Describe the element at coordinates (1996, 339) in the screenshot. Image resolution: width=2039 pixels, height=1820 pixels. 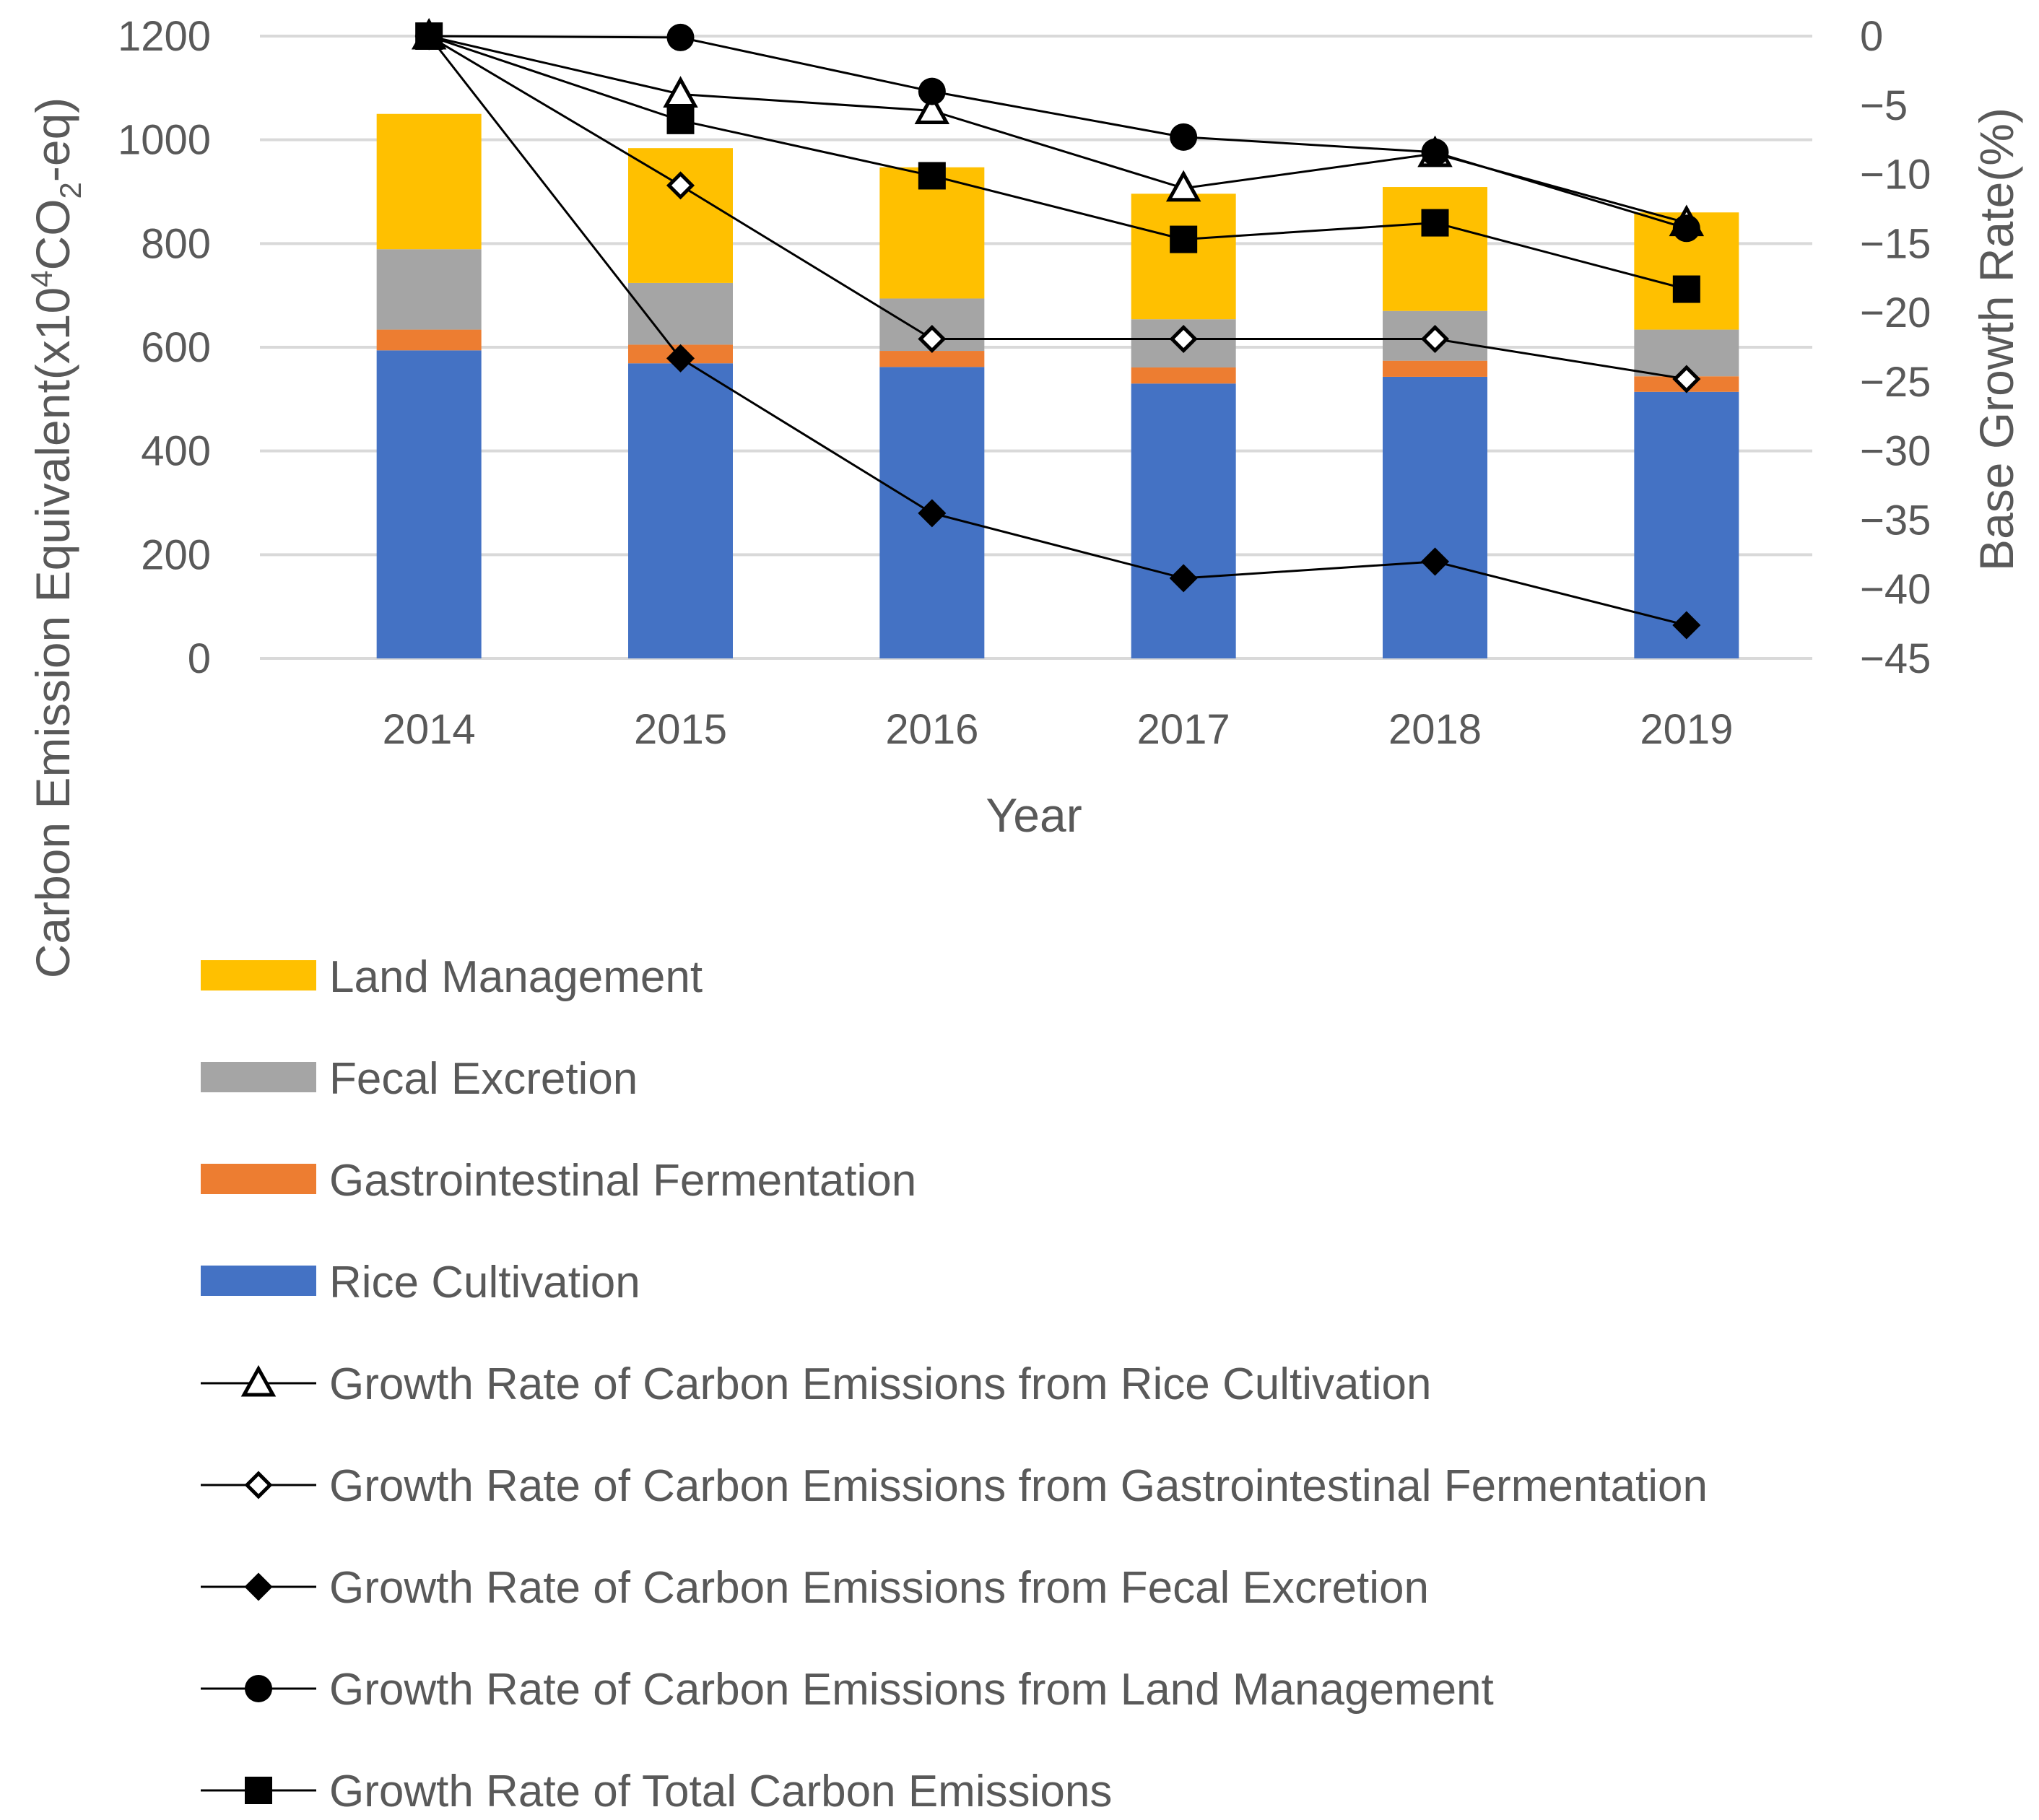
I see `y2-axis-title: Base Growth Rate(%)` at that location.